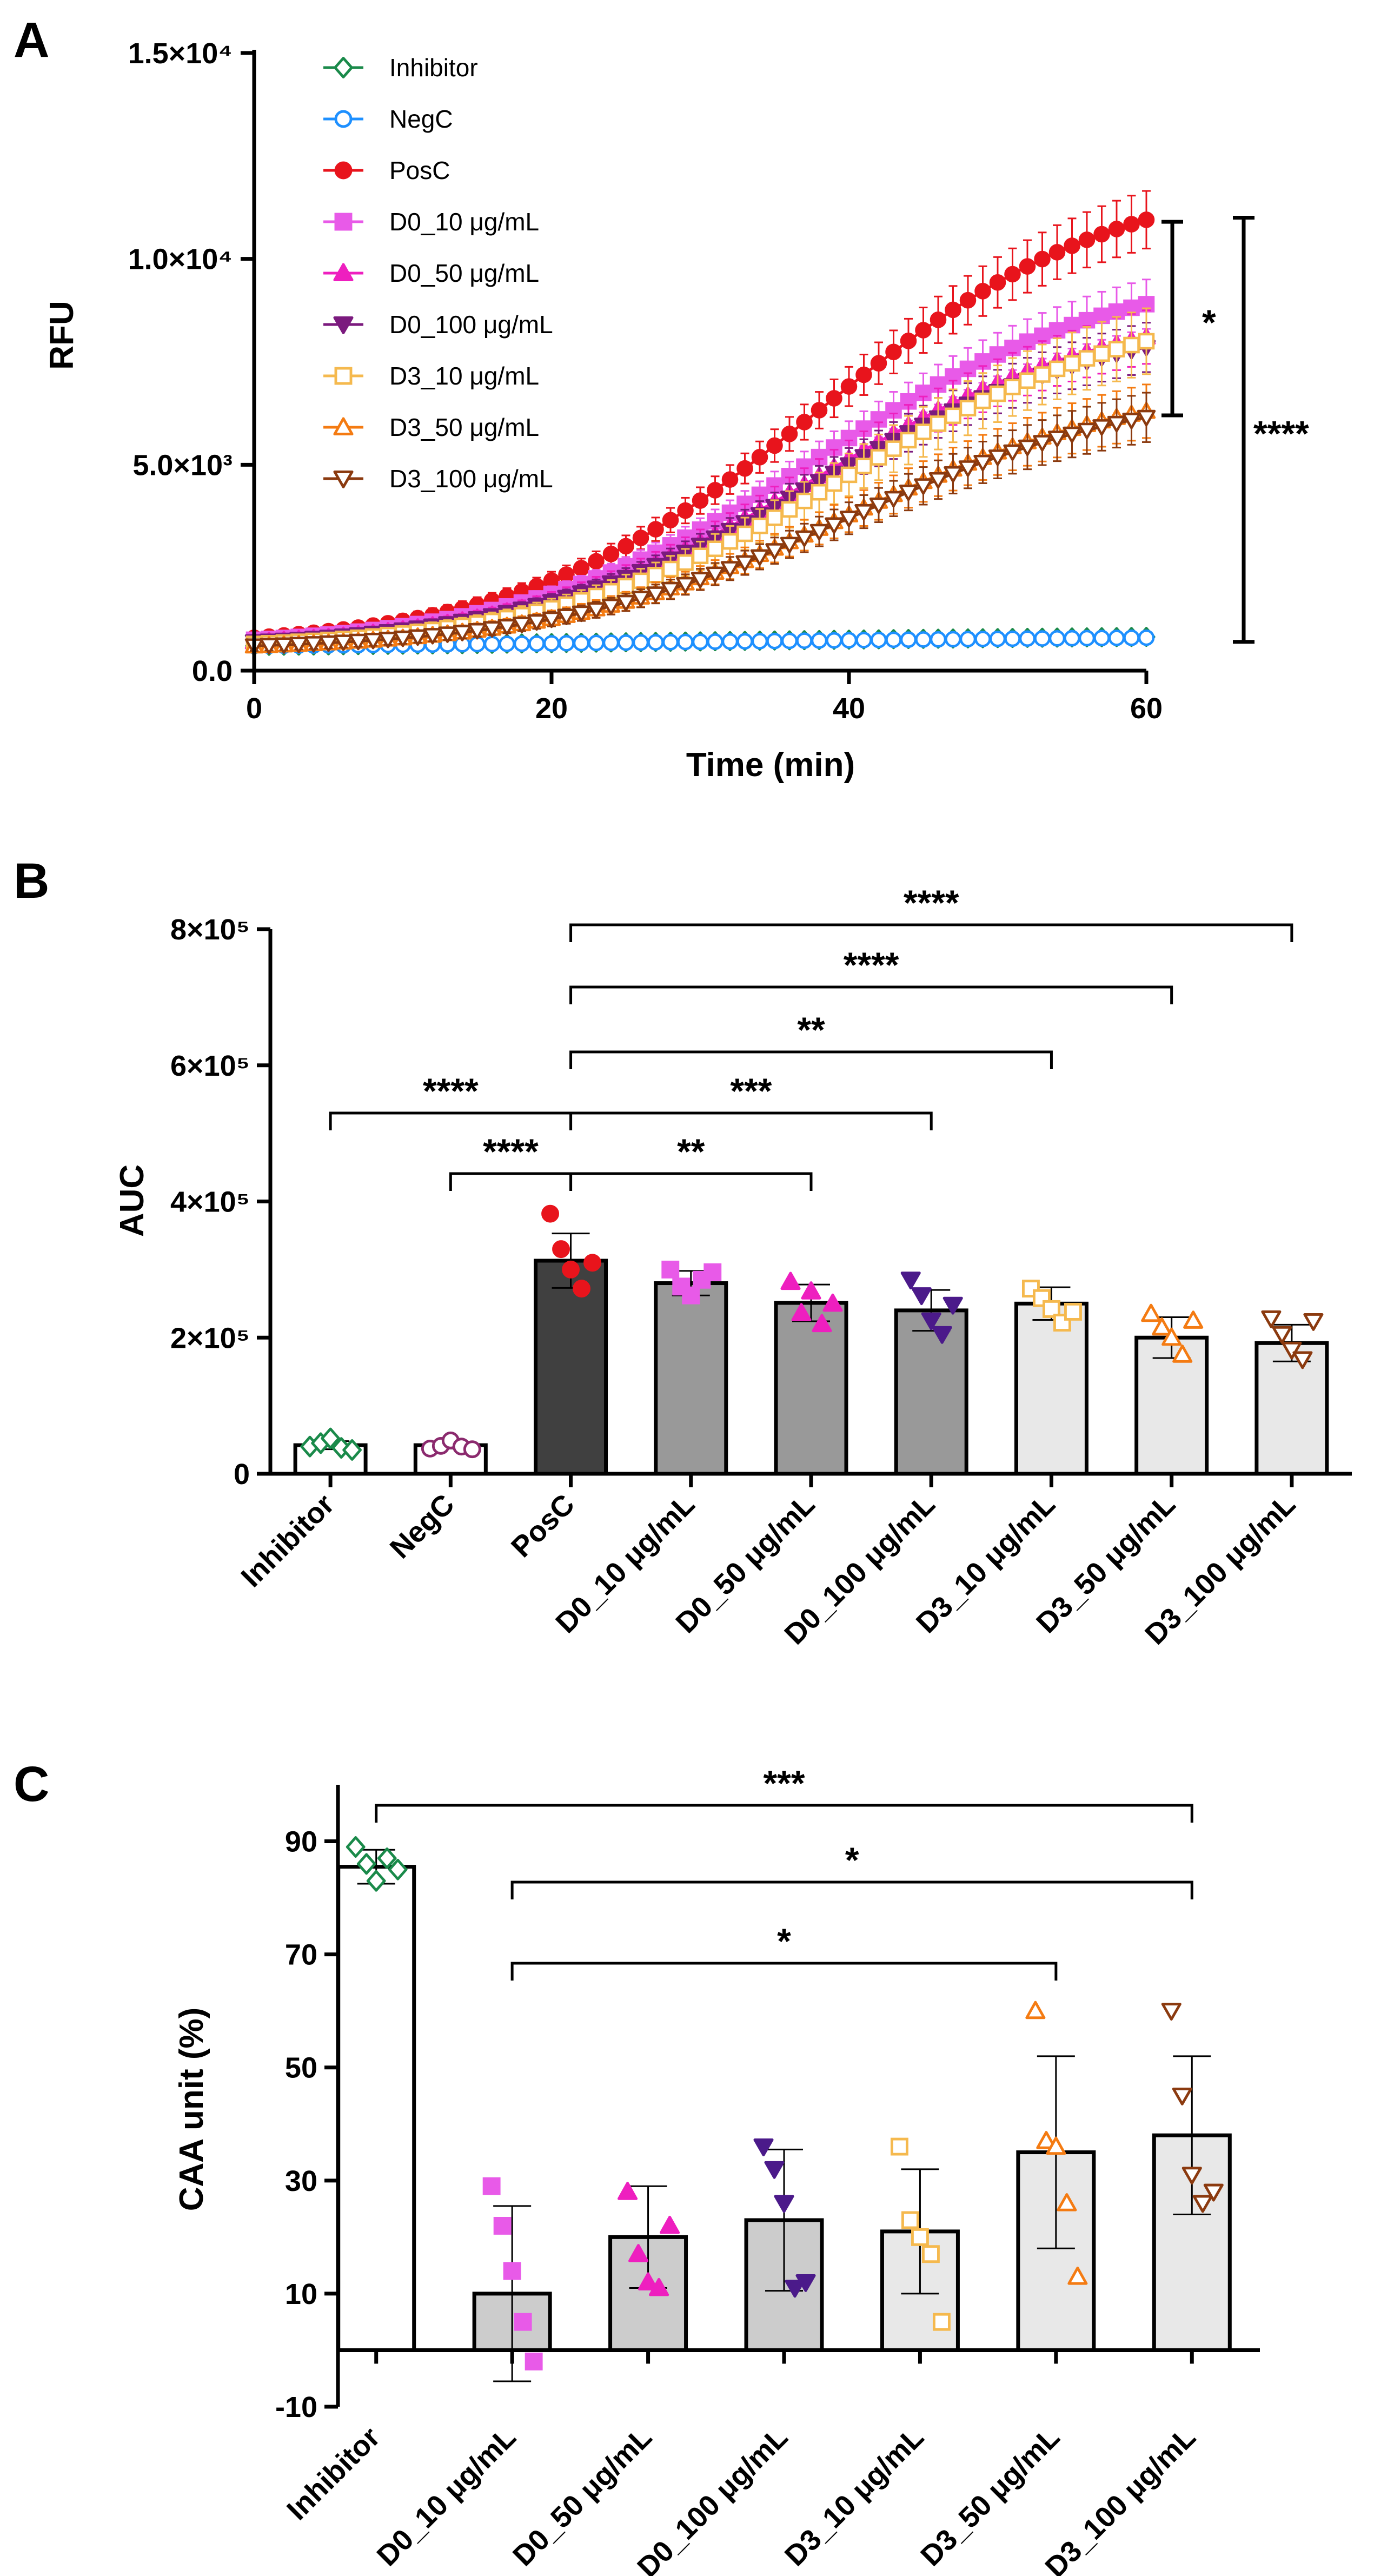 This screenshot has height=2576, width=1374. What do you see at coordinates (471, 479) in the screenshot?
I see `legend-label: D3_100 μg/mL` at bounding box center [471, 479].